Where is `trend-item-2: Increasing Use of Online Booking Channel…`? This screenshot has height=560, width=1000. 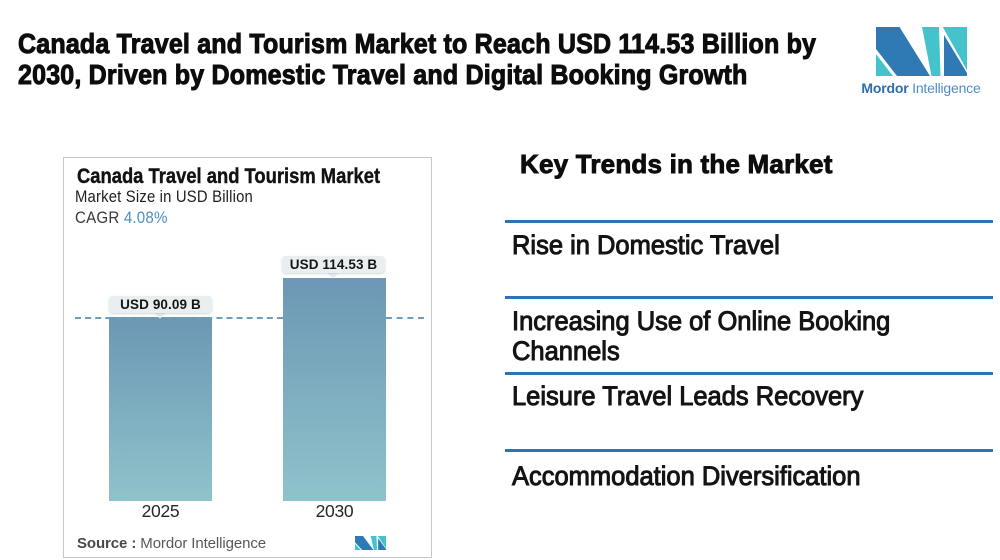
trend-item-2: Increasing Use of Online Booking Channel… is located at coordinates (701, 336).